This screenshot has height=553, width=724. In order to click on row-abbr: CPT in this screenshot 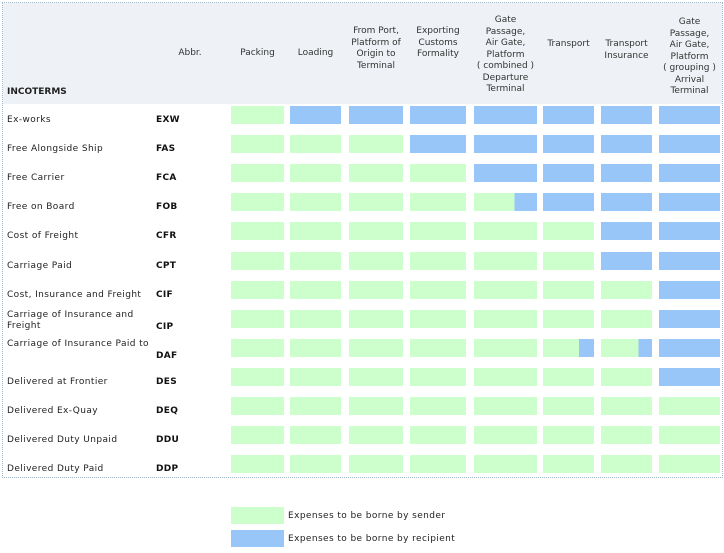, I will do `click(166, 265)`.